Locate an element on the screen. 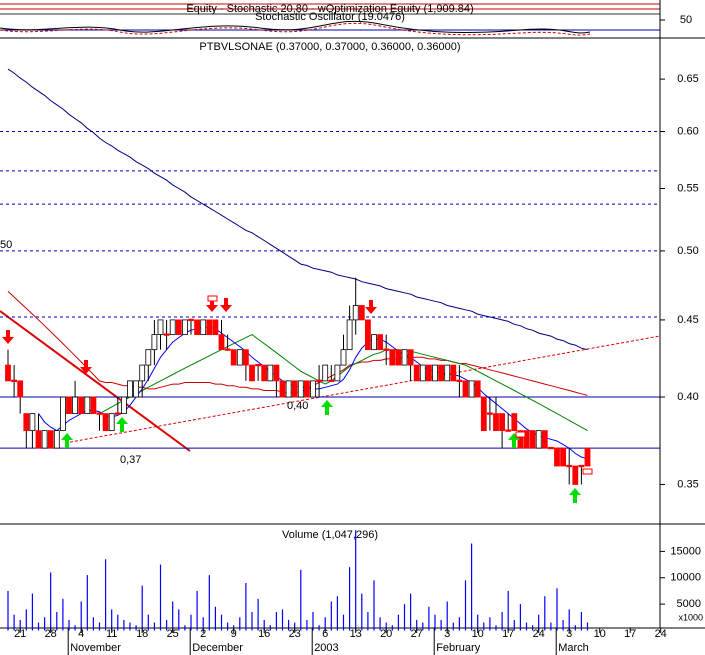 This screenshot has width=705, height=655. x-tick-label: 25 is located at coordinates (173, 634).